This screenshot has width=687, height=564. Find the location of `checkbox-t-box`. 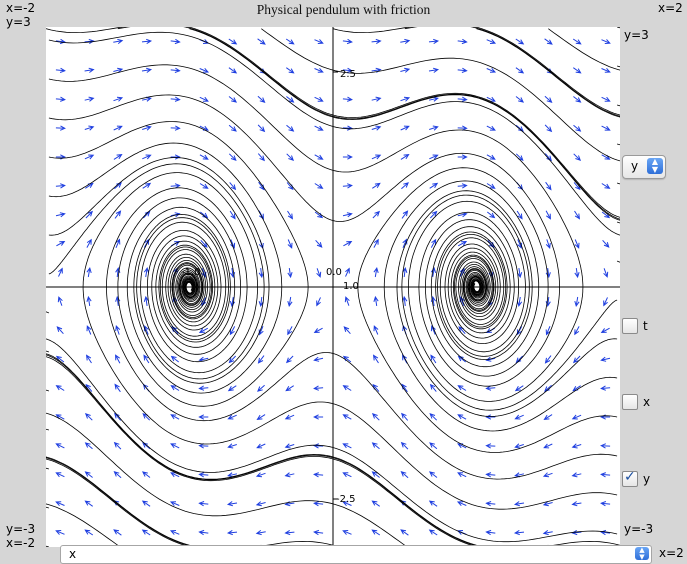

checkbox-t-box is located at coordinates (630, 326).